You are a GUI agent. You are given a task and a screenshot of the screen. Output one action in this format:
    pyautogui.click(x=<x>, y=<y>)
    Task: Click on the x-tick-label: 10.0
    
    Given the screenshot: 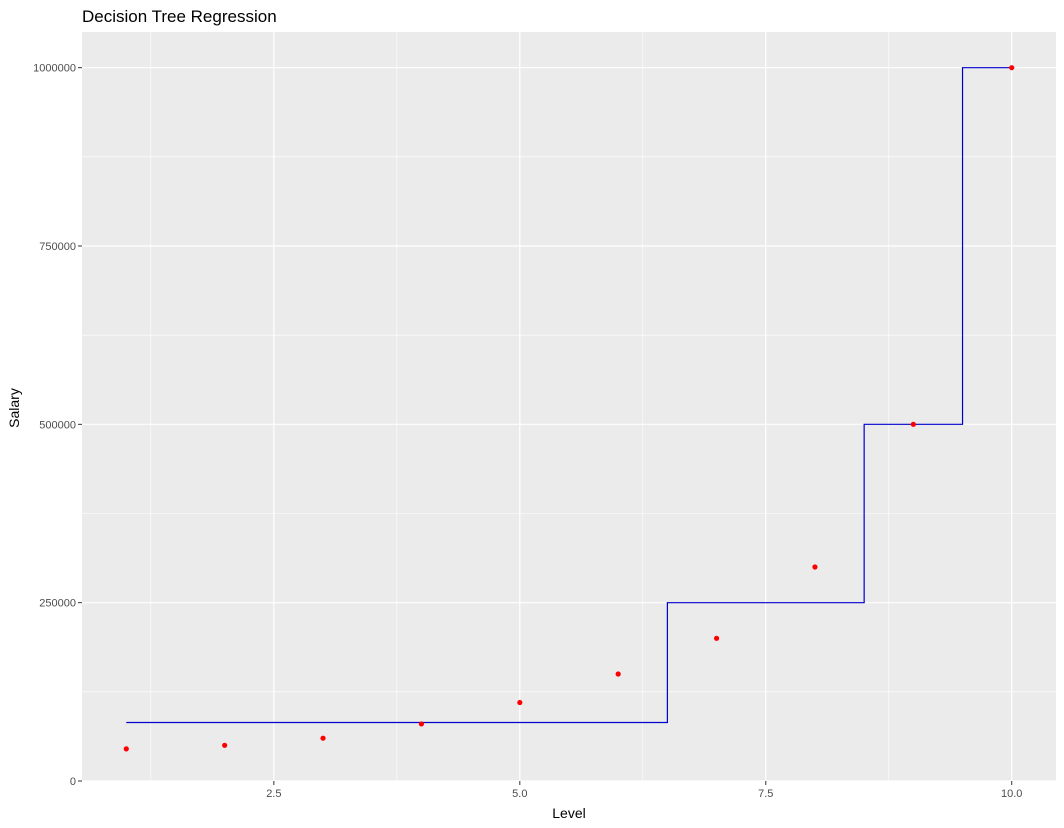 What is the action you would take?
    pyautogui.click(x=1011, y=794)
    